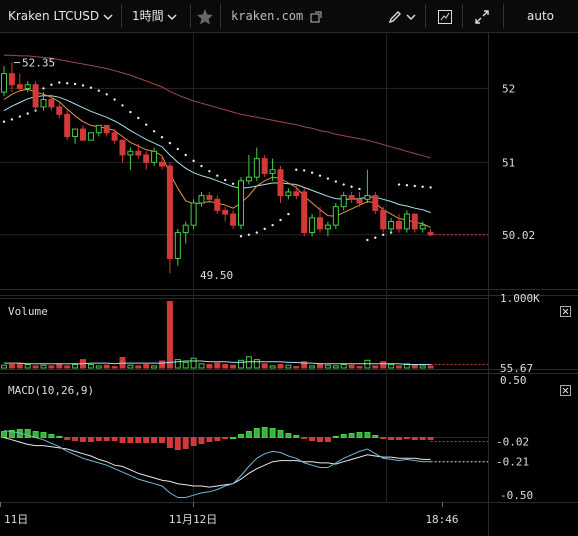 The width and height of the screenshot is (578, 536). I want to click on chevron-down-icon, so click(172, 16).